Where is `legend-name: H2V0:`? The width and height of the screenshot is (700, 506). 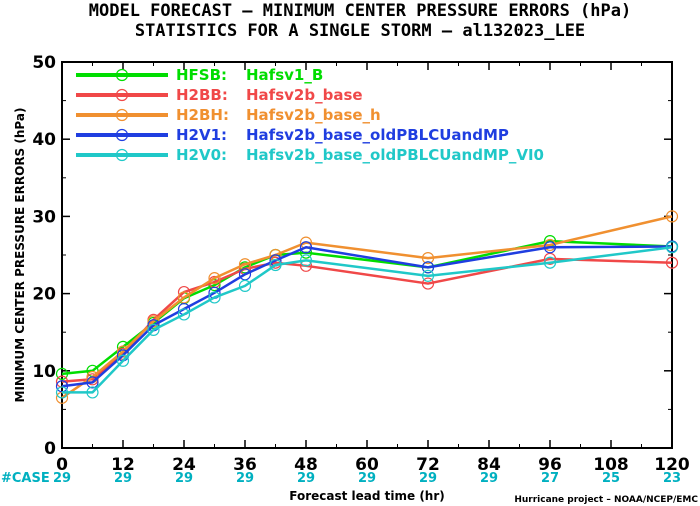 legend-name: H2V0: is located at coordinates (201, 155).